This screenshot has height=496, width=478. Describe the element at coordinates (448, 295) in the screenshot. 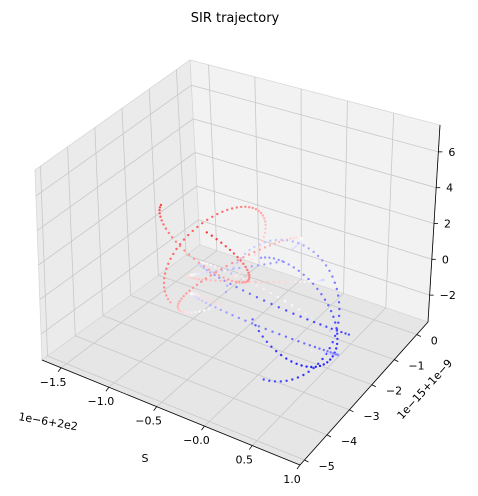

I see `z-tick-label: −2` at that location.